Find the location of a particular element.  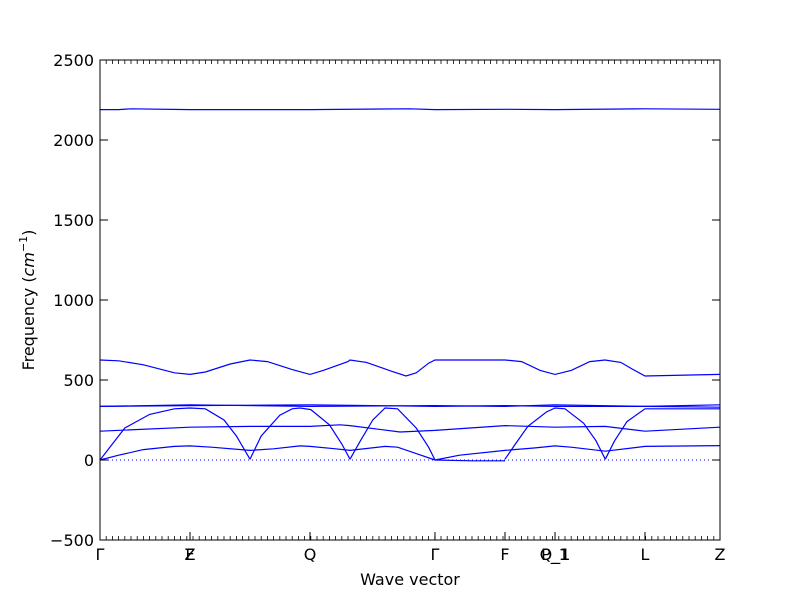

y-tick-label: 1000 is located at coordinates (73, 300).